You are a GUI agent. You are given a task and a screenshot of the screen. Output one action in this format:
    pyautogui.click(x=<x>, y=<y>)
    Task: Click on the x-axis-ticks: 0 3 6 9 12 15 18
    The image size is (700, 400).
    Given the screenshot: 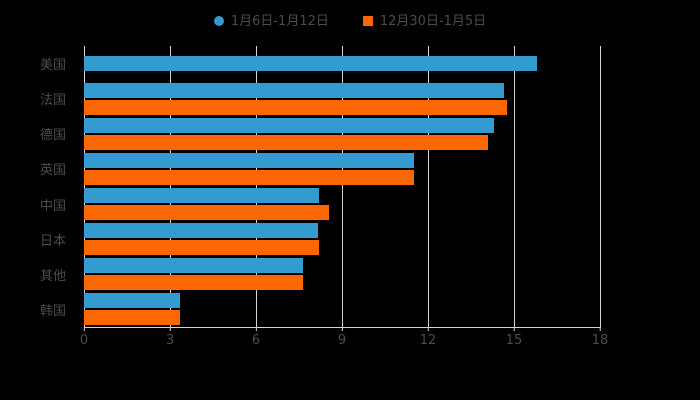 What is the action you would take?
    pyautogui.click(x=344, y=338)
    